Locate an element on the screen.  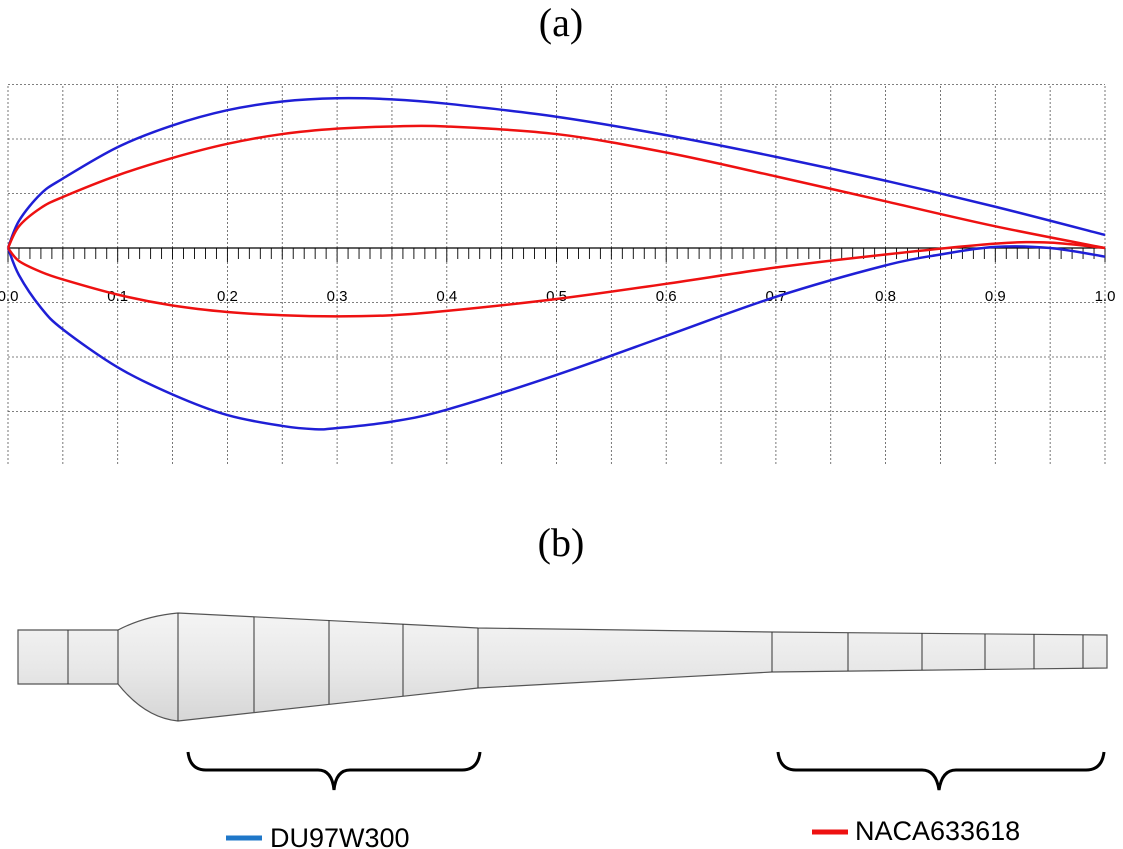
legend-label-du97w300: DU97W300 is located at coordinates (340, 836).